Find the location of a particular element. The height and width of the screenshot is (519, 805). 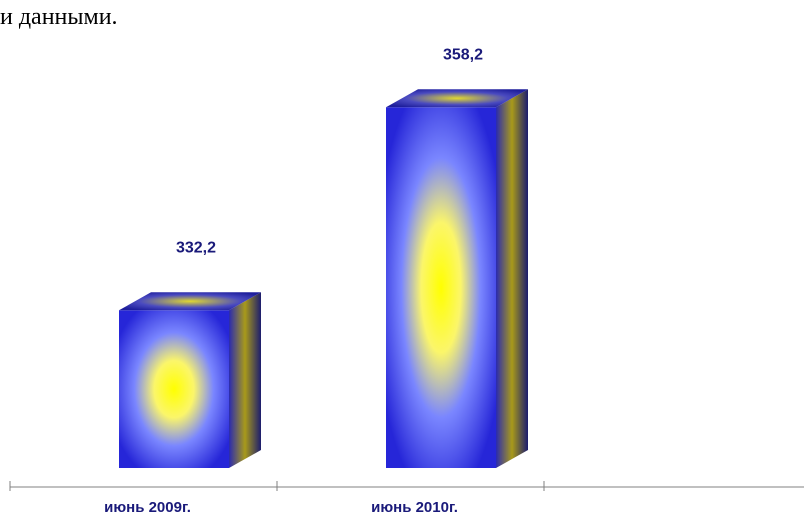

data-label: 358,2 is located at coordinates (463, 54).